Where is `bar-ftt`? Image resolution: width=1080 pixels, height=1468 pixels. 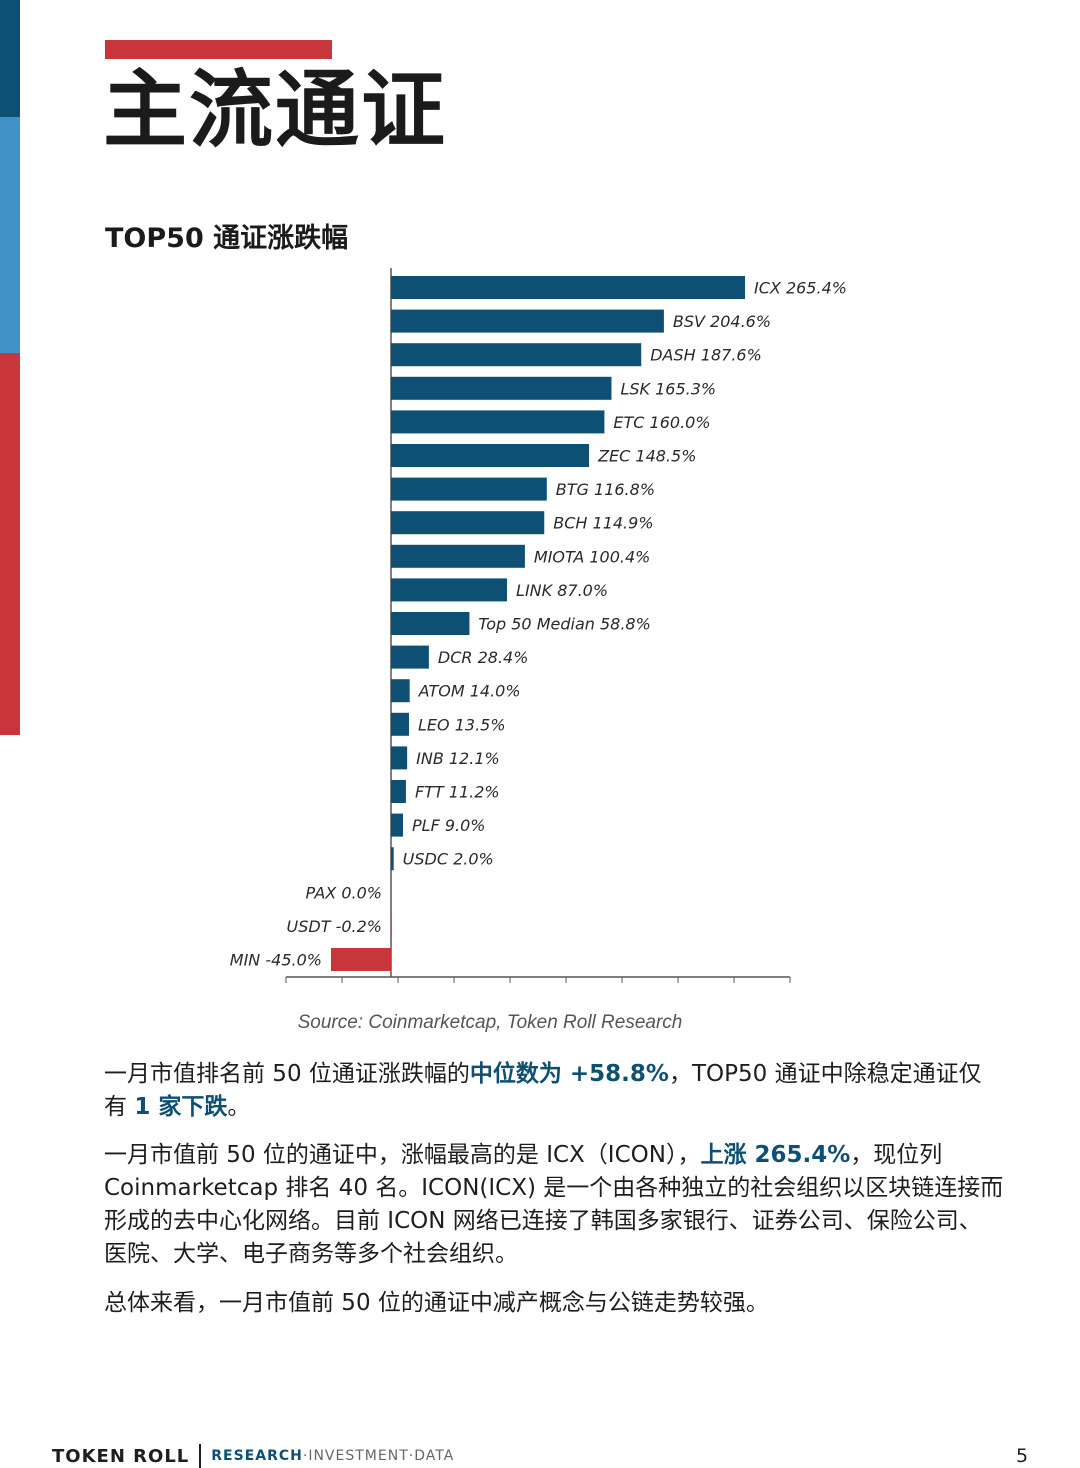
bar-ftt is located at coordinates (398, 791).